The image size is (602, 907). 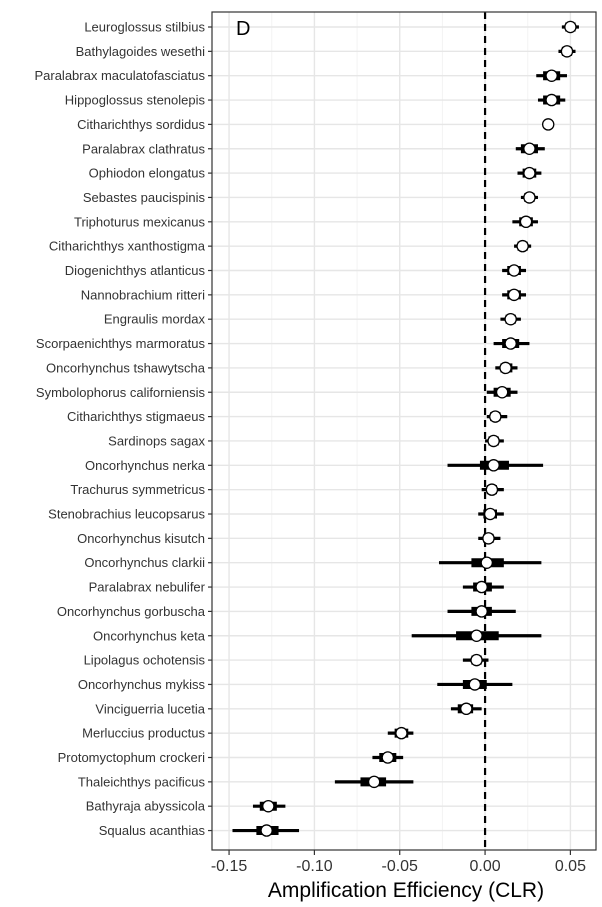 What do you see at coordinates (140, 221) in the screenshot?
I see `y-tick-label: Triphoturus mexicanus` at bounding box center [140, 221].